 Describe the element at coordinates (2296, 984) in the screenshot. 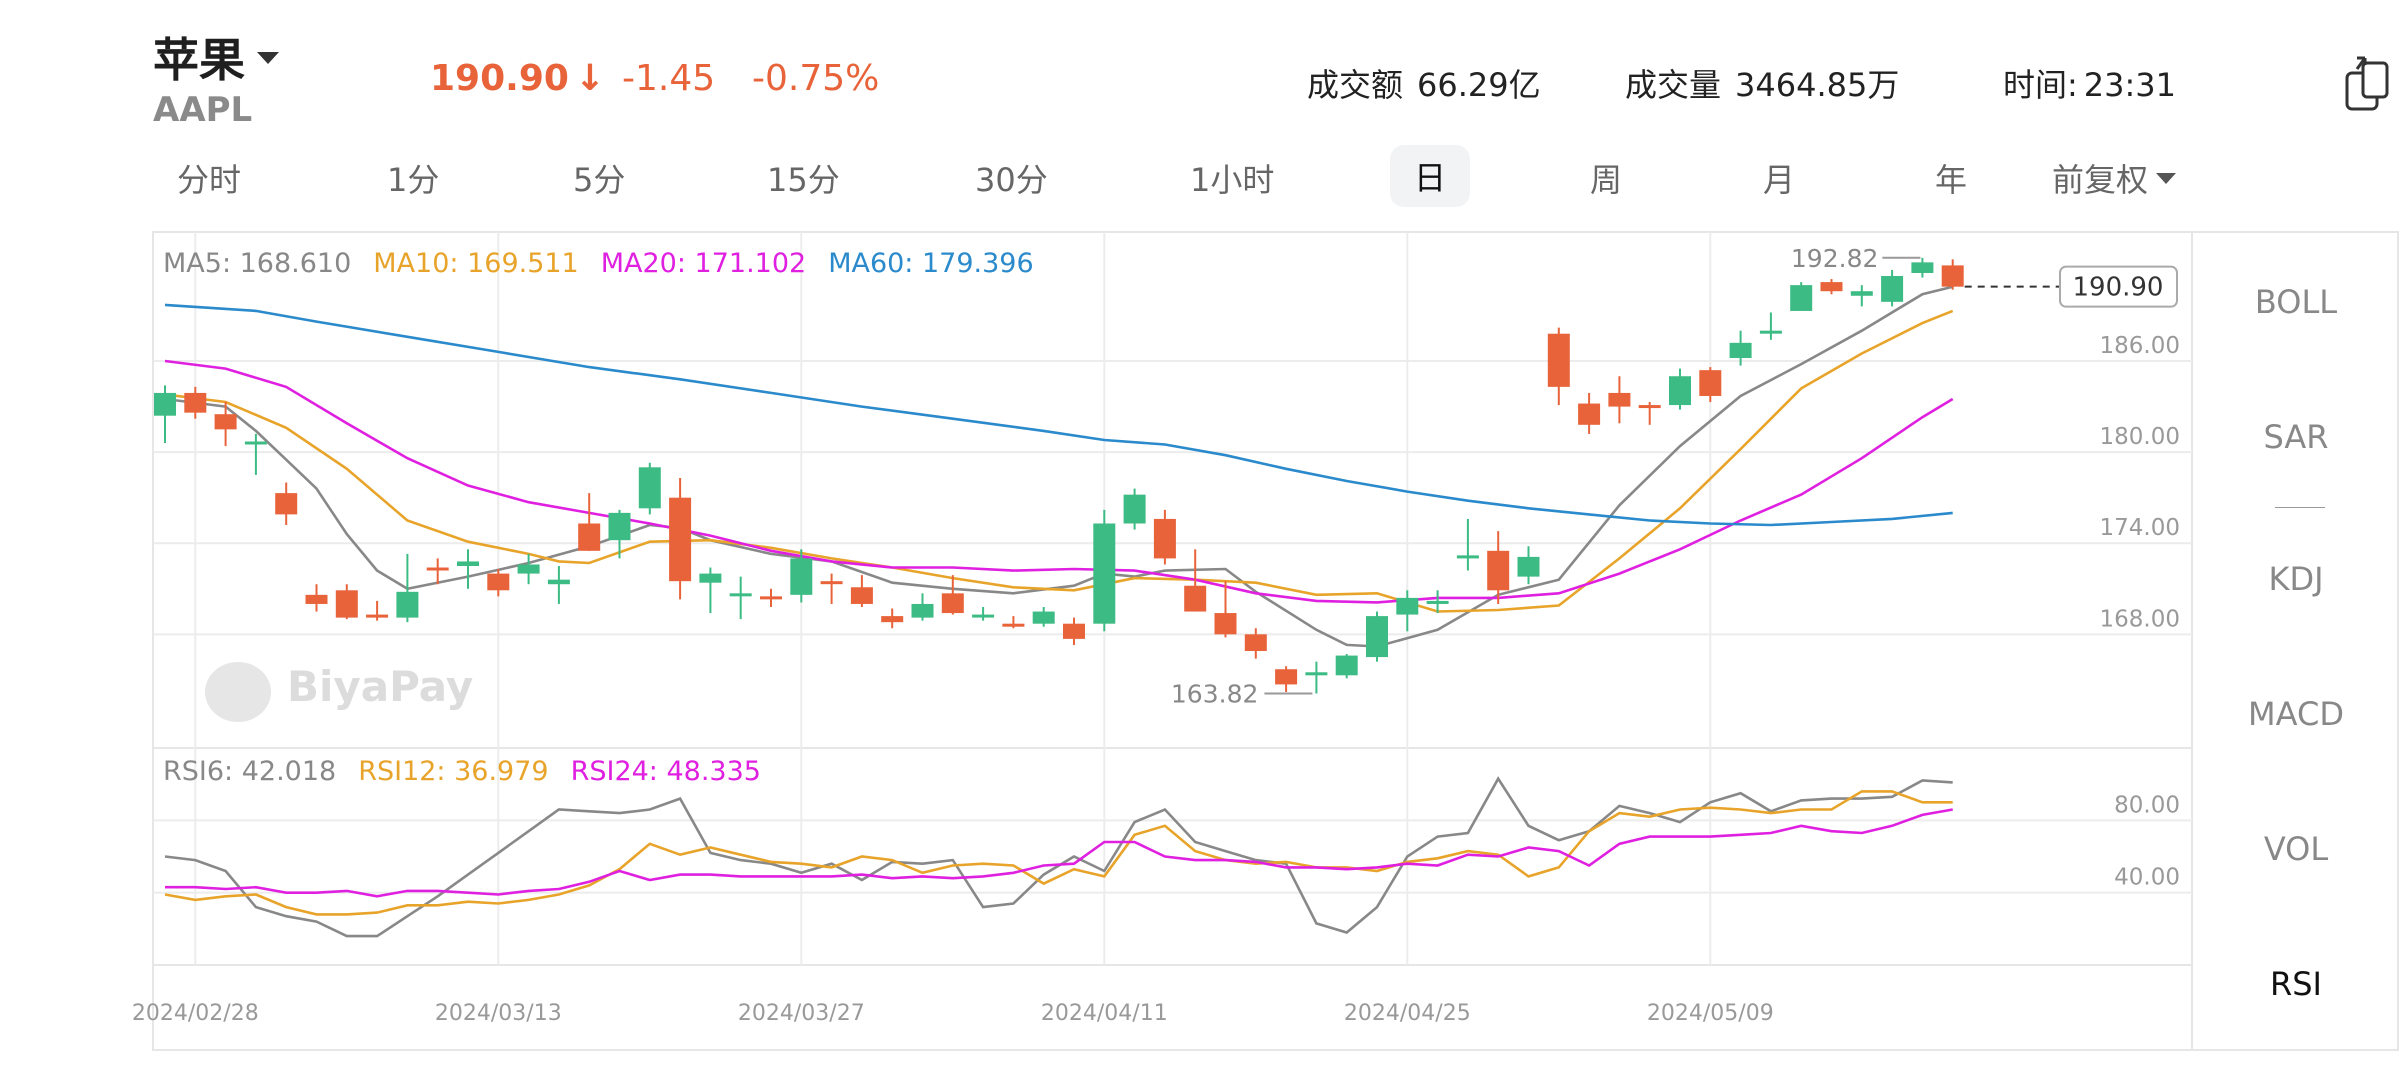

I see `indicator-rsi: RSI` at that location.